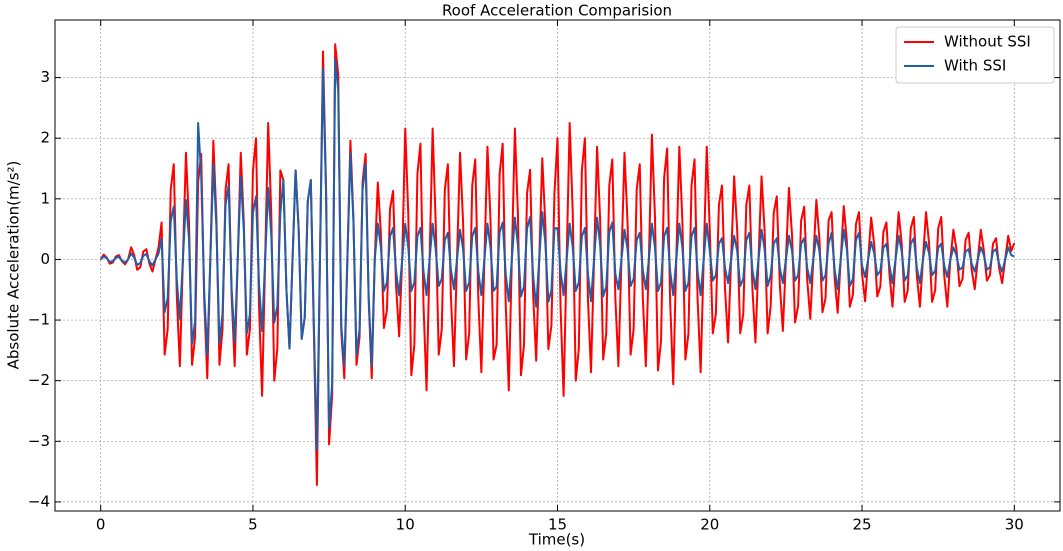 This screenshot has width=1063, height=551. What do you see at coordinates (39, 501) in the screenshot?
I see `y-tick-label: −4` at bounding box center [39, 501].